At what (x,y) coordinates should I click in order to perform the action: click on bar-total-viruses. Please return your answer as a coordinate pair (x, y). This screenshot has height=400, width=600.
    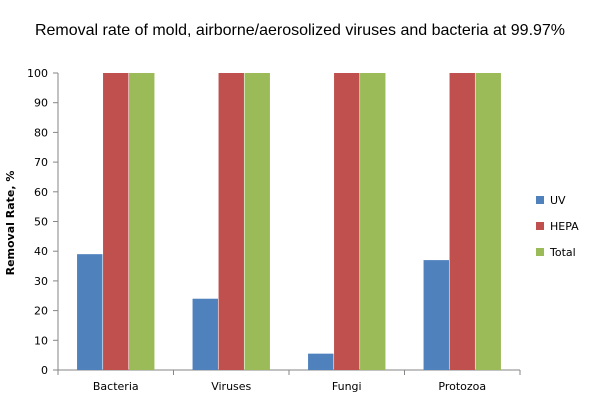
    Looking at the image, I should click on (257, 221).